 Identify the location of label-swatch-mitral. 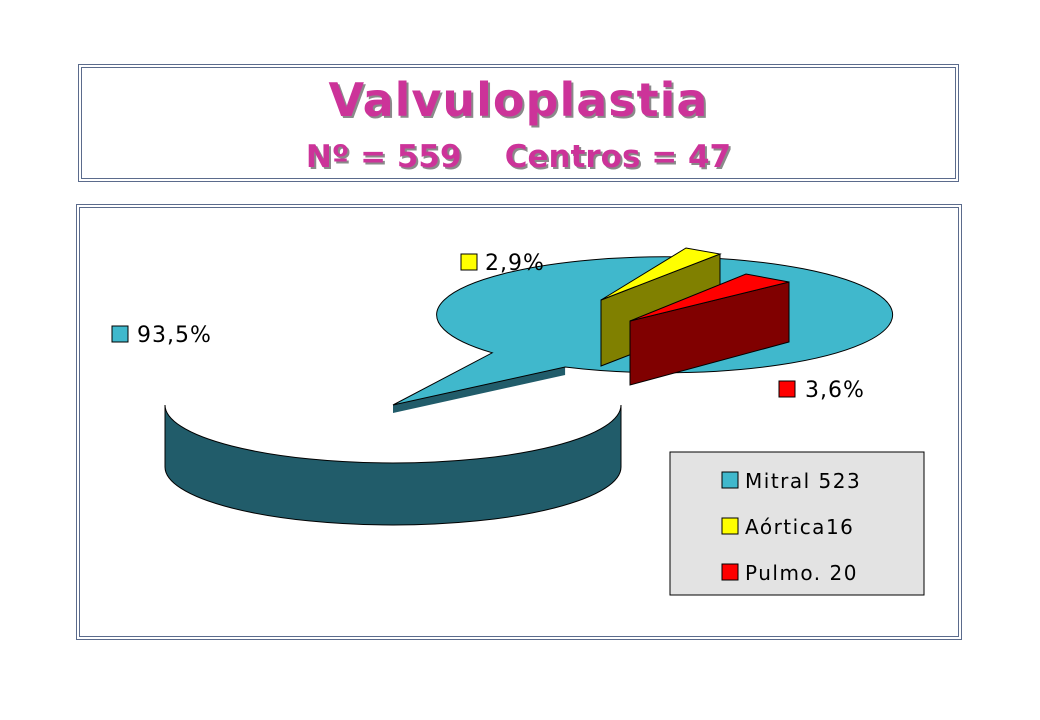
(120, 334).